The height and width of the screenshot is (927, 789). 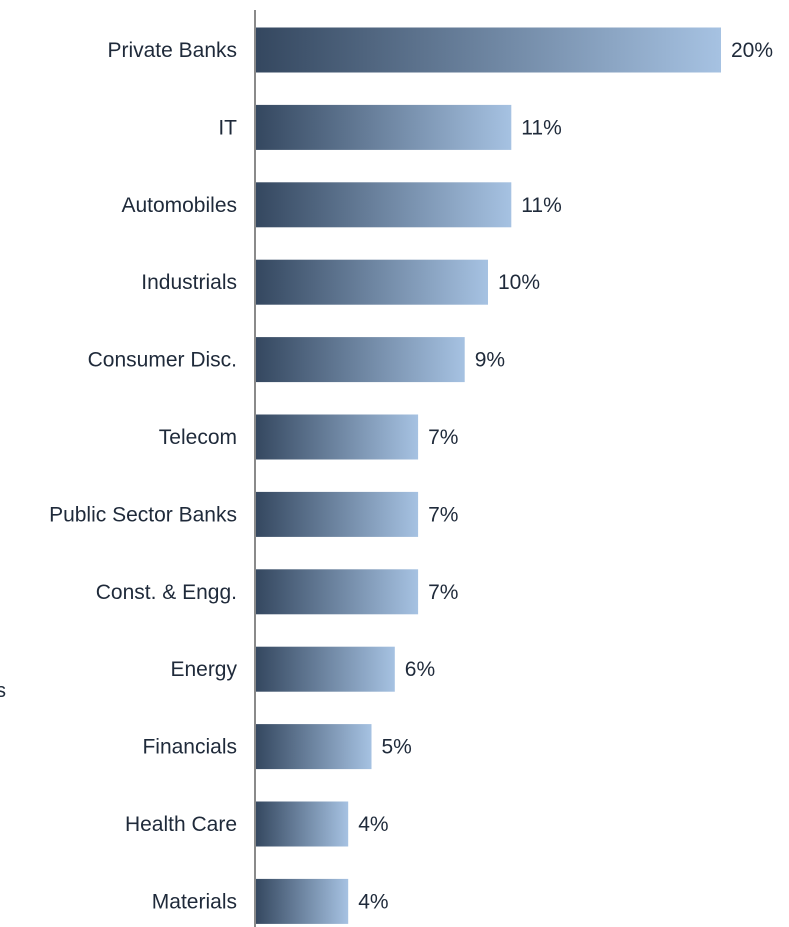 I want to click on category-label: Automobiles, so click(x=179, y=205).